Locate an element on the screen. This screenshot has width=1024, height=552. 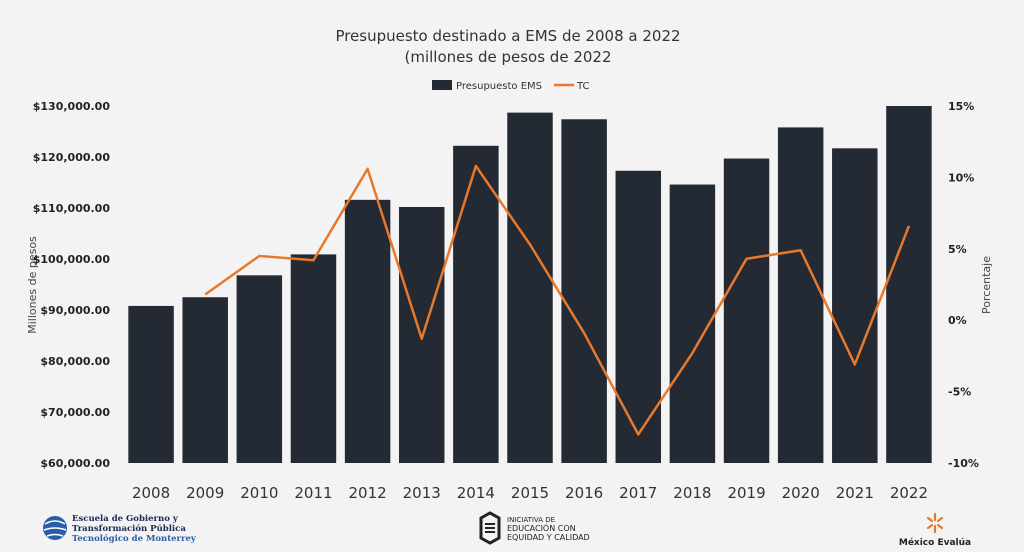
x-tick-label: 2013 is located at coordinates (422, 493).